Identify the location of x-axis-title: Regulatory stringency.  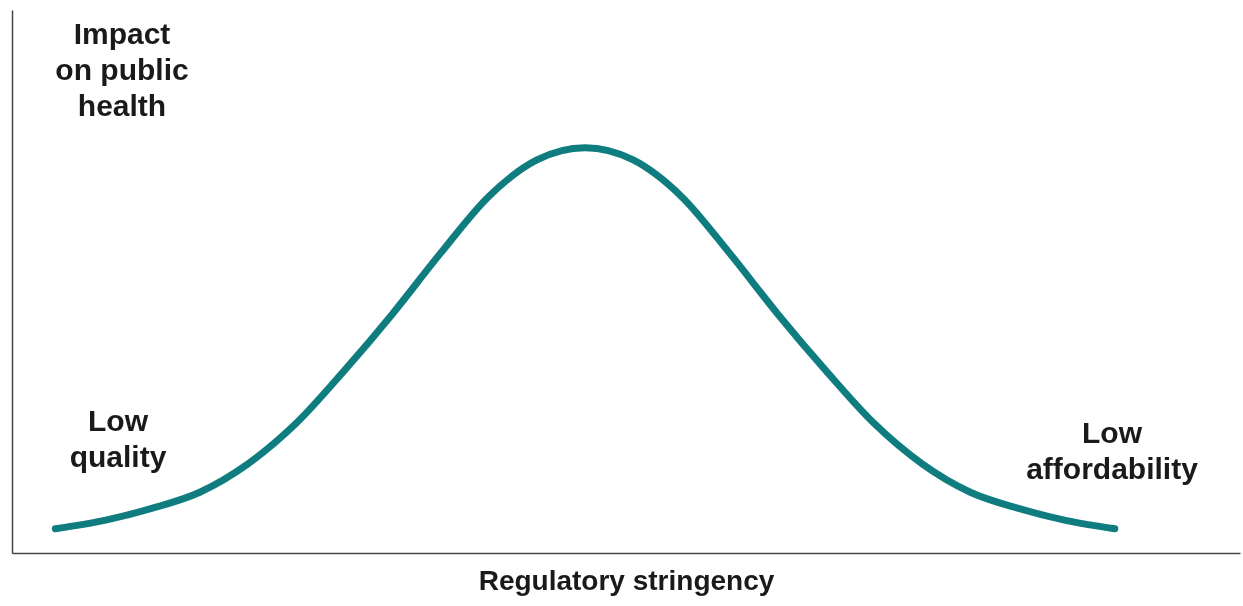
(626, 580).